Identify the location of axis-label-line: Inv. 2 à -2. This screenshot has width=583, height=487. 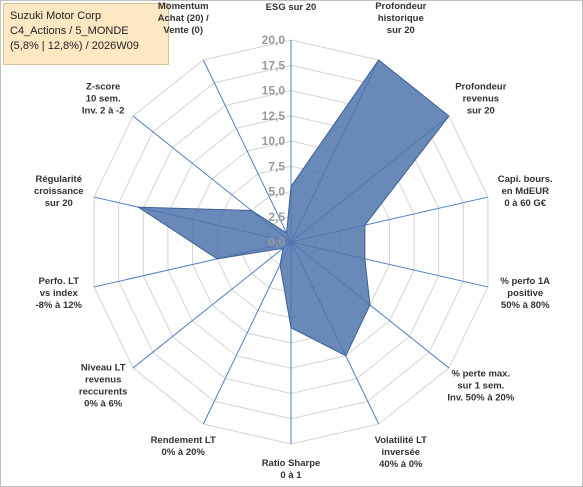
(103, 111).